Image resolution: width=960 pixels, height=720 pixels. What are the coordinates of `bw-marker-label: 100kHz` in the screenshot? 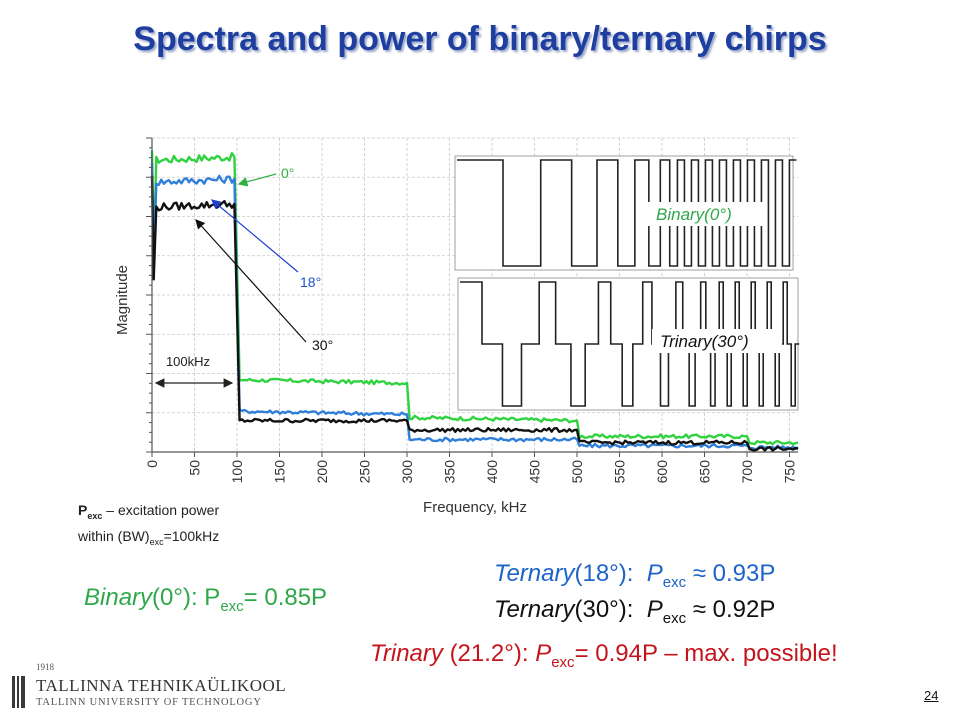 It's located at (188, 361).